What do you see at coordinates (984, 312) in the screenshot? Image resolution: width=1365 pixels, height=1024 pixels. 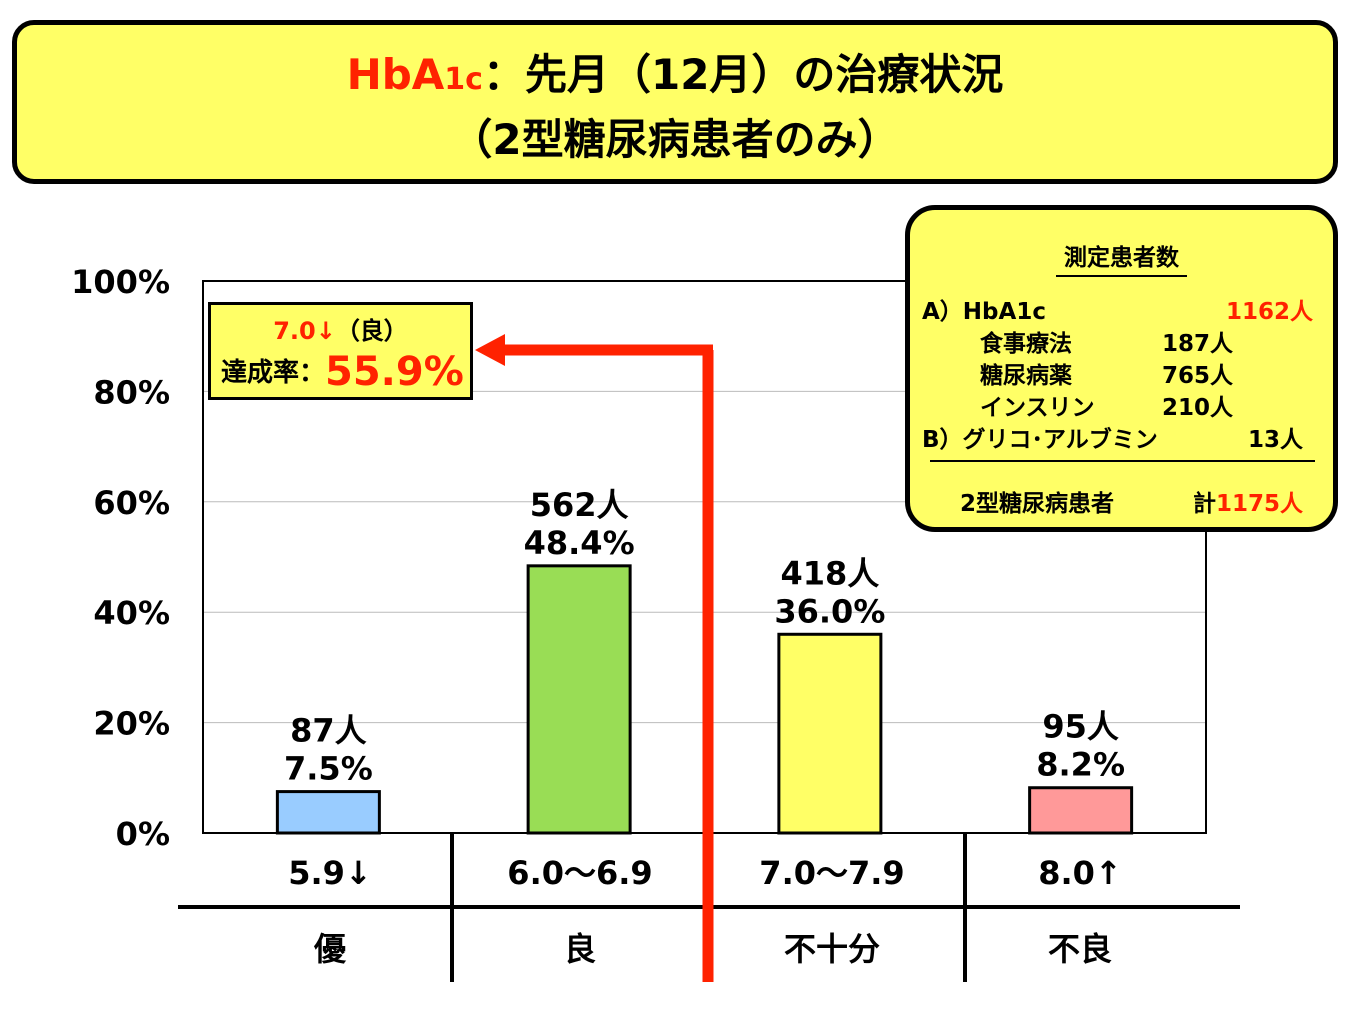 I see `row-hba1c-label: A）HbA1c` at bounding box center [984, 312].